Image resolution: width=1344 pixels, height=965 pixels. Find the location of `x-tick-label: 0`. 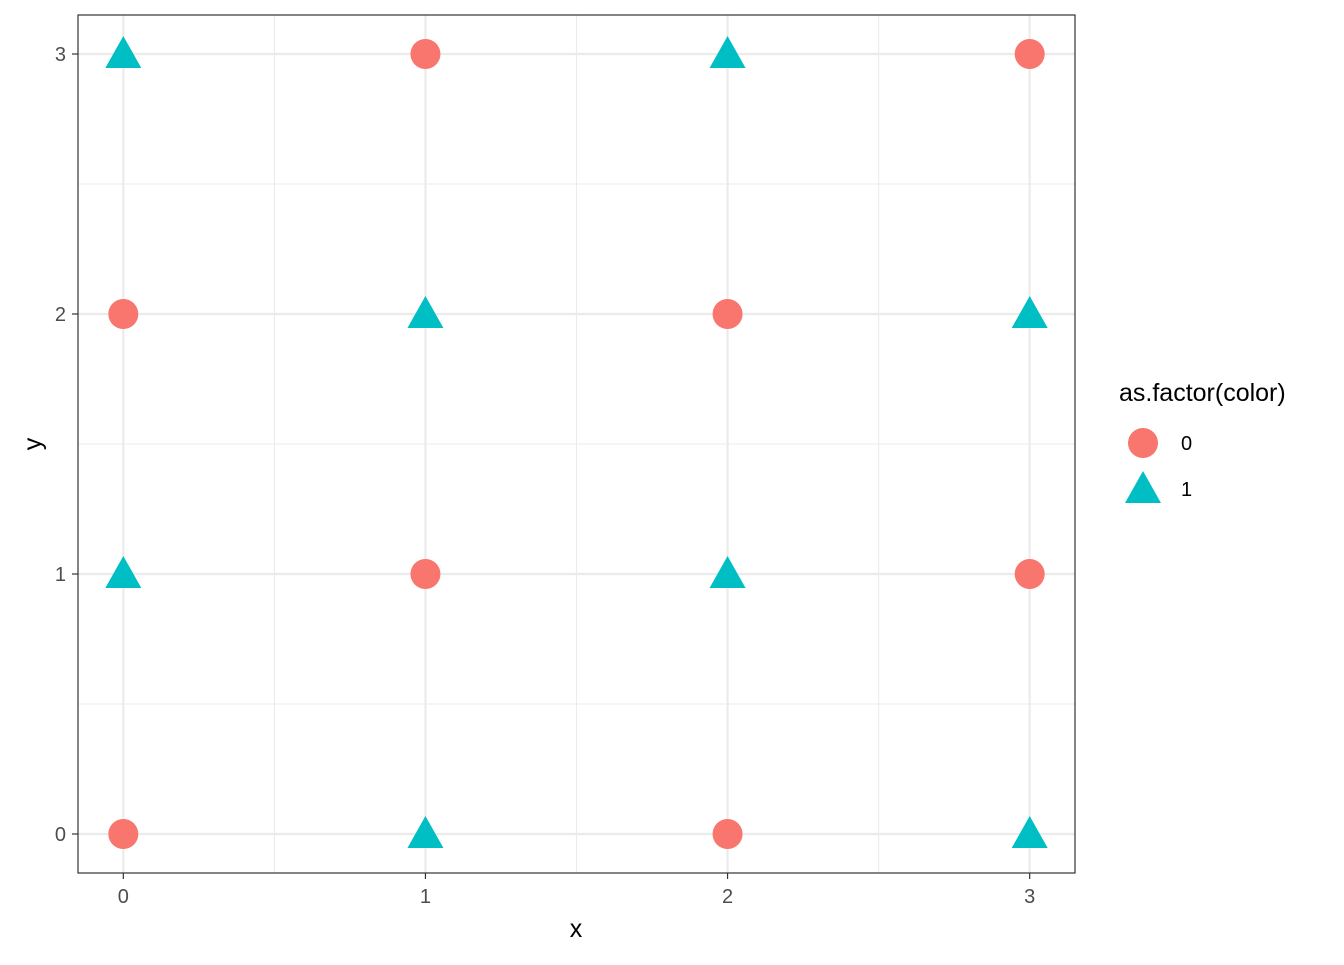

x-tick-label: 0 is located at coordinates (123, 897).